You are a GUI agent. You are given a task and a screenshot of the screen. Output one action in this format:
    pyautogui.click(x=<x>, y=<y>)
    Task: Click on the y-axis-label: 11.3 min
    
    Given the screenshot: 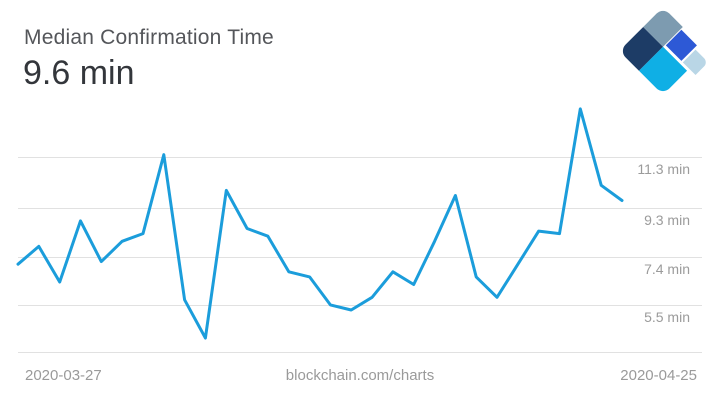 What is the action you would take?
    pyautogui.click(x=663, y=169)
    